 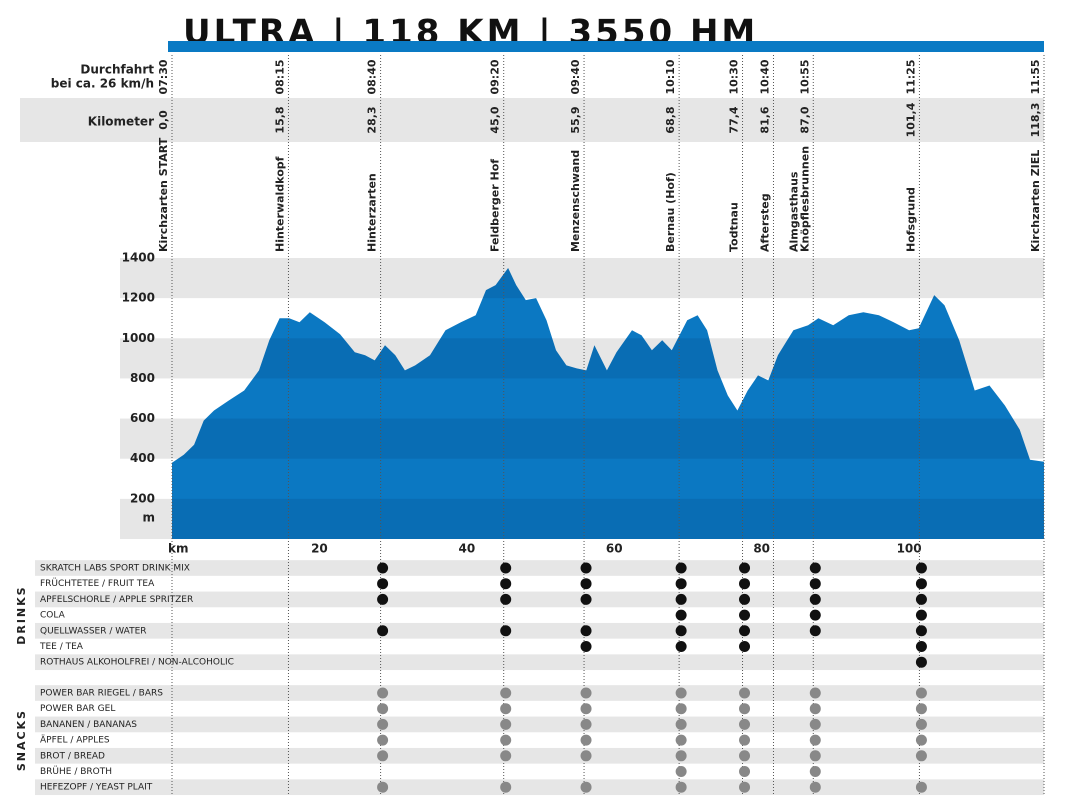 What do you see at coordinates (1035, 201) in the screenshot?
I see `checkpoint-name: Kirchzarten ZIEL` at bounding box center [1035, 201].